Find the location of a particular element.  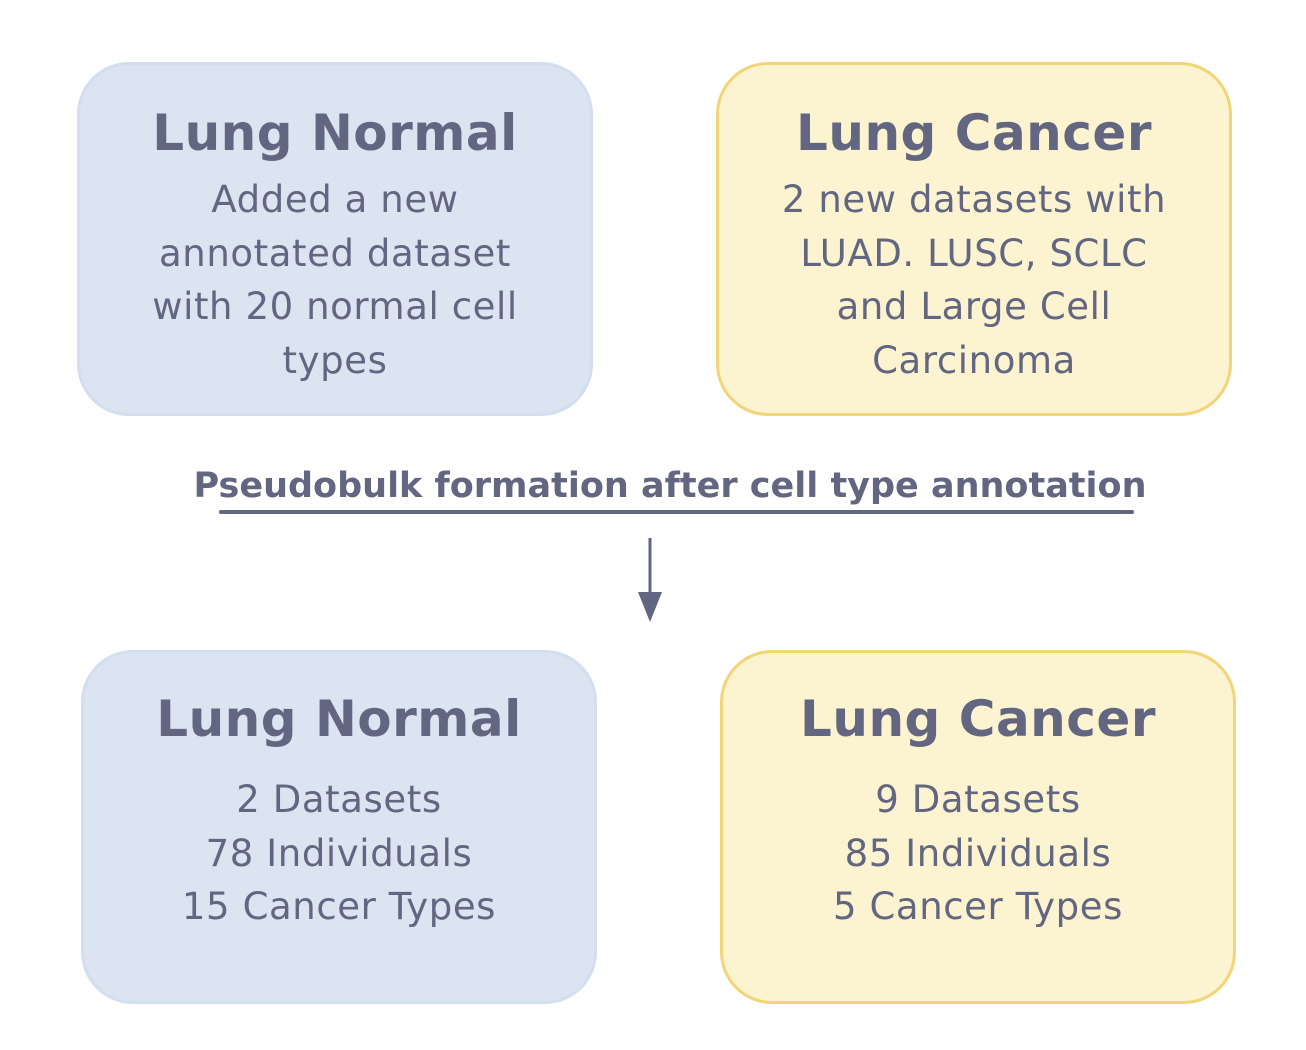

lung-normal-input-line: annotated dataset is located at coordinates (335, 253).